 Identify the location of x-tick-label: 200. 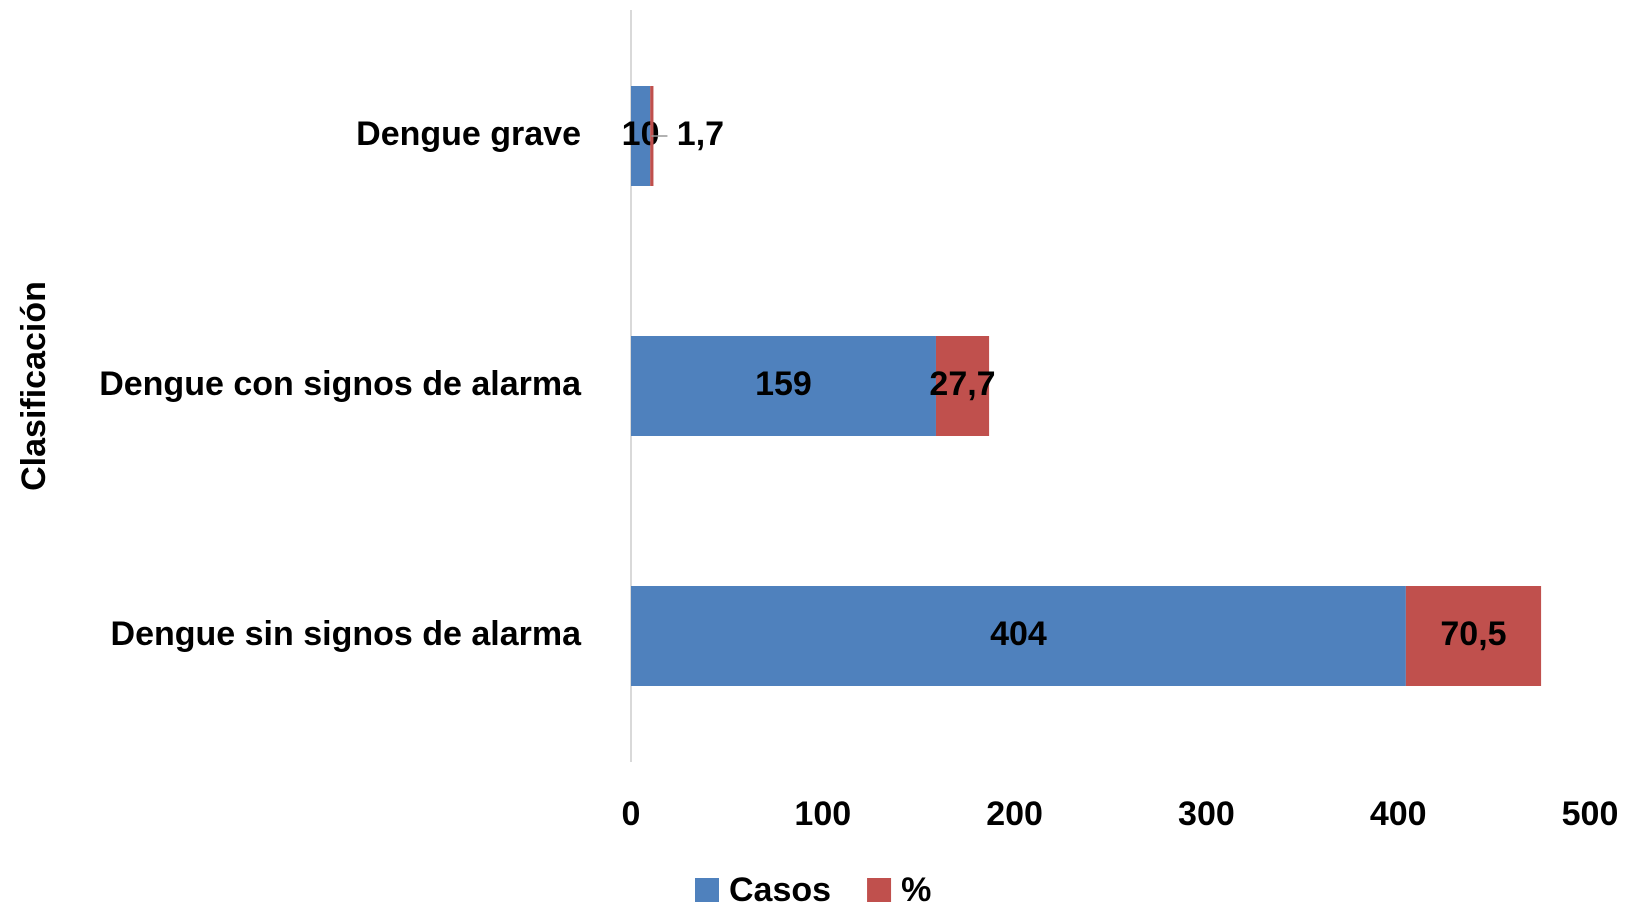
(1014, 814).